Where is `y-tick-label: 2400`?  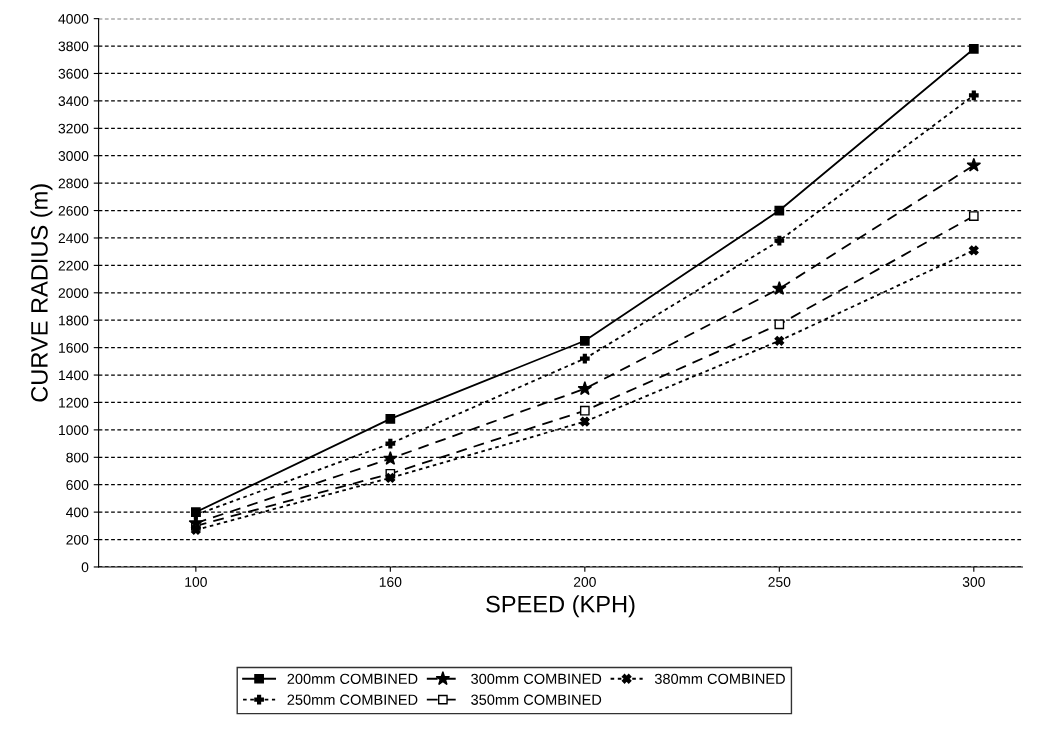 y-tick-label: 2400 is located at coordinates (73, 238).